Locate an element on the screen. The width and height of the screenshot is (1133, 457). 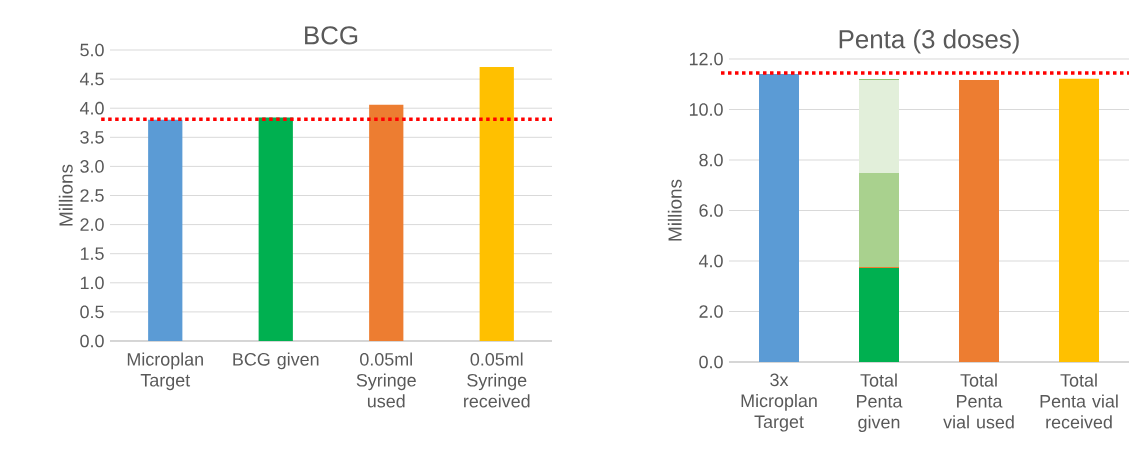
y-tick-label: 0.5 is located at coordinates (92, 312).